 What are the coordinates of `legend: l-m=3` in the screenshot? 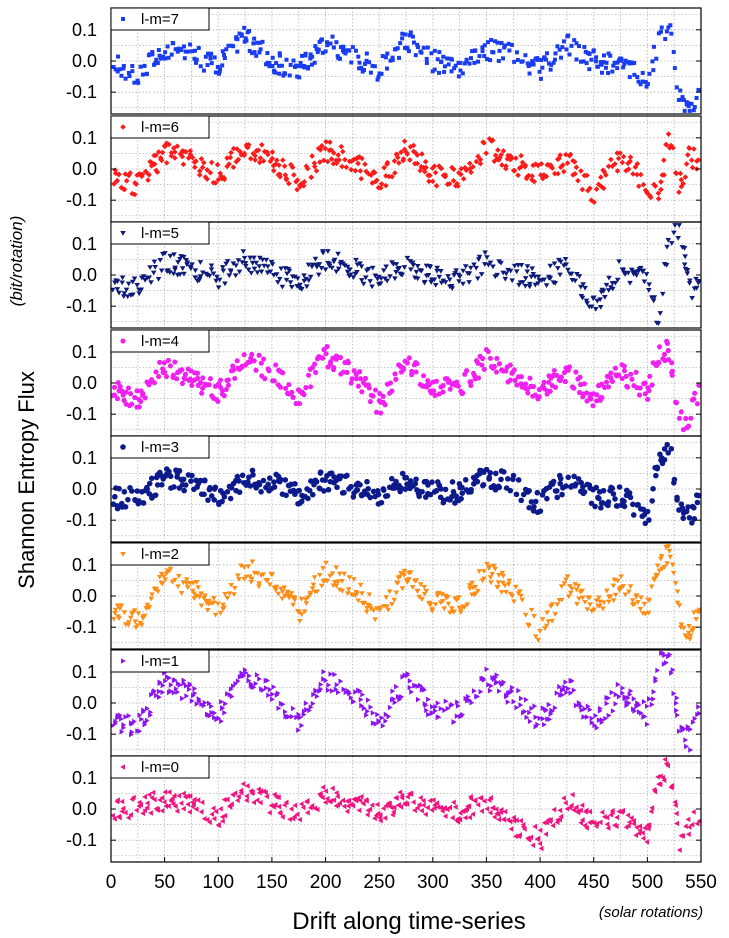 It's located at (160, 447).